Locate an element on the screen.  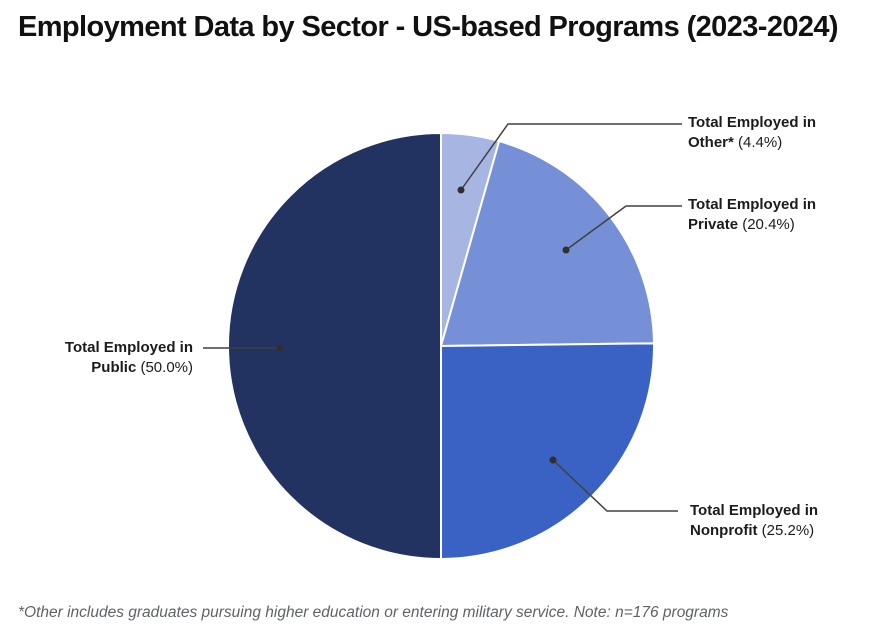
callout-dot-private is located at coordinates (566, 250).